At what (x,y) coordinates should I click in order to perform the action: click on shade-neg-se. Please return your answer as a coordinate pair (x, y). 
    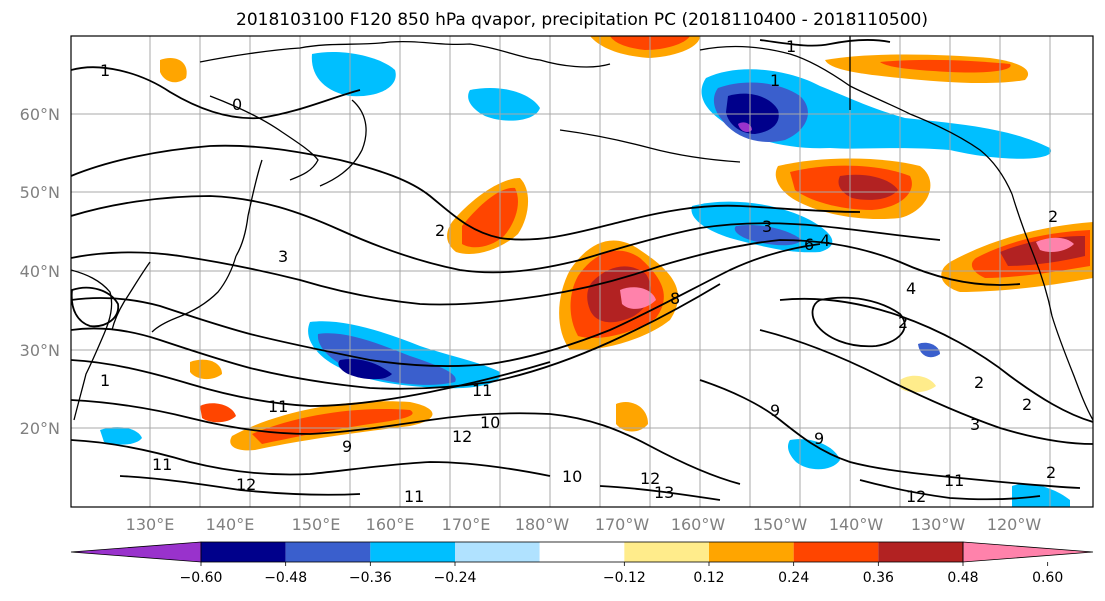
    Looking at the image, I should click on (814, 454).